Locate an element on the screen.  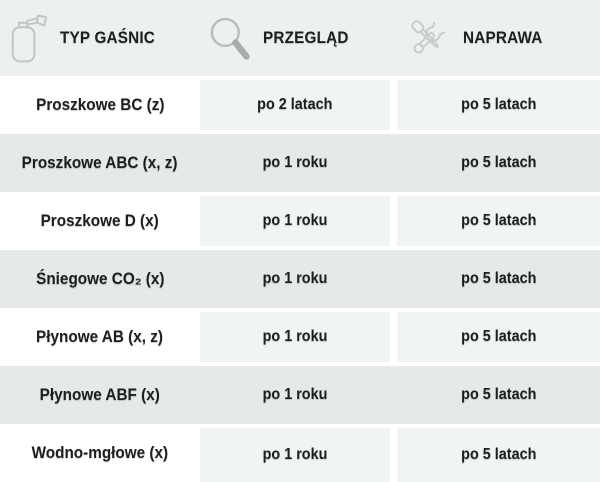
header-label-typ-gasnic: TYP GAŚNIC is located at coordinates (108, 37).